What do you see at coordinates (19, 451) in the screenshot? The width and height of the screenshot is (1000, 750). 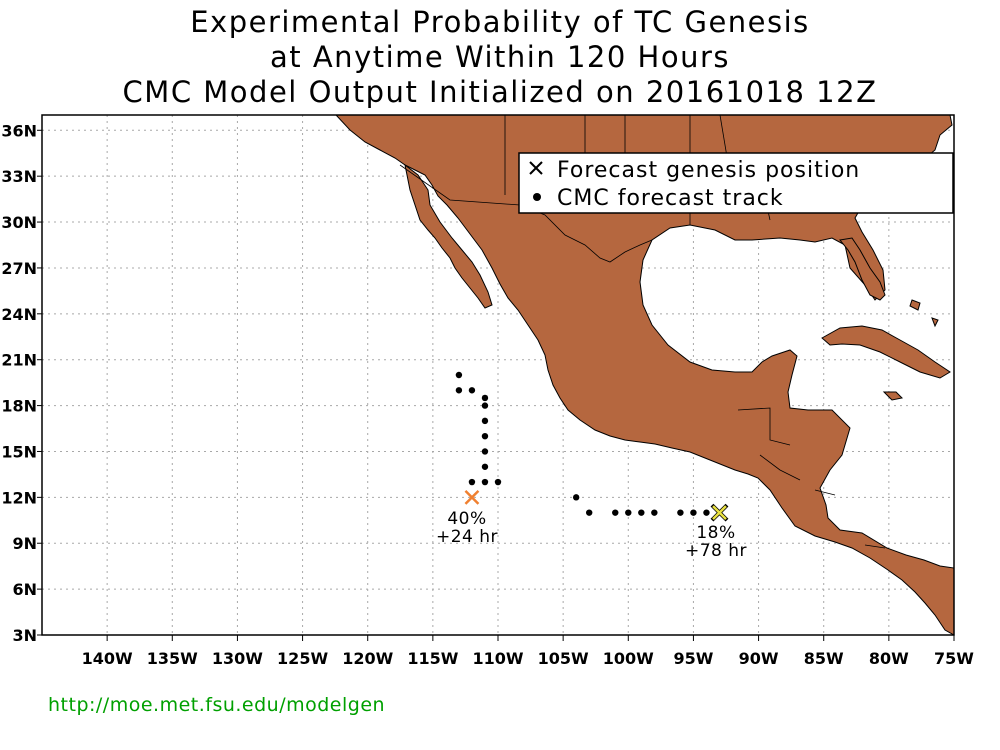 I see `lat-tick-label: 15N` at bounding box center [19, 451].